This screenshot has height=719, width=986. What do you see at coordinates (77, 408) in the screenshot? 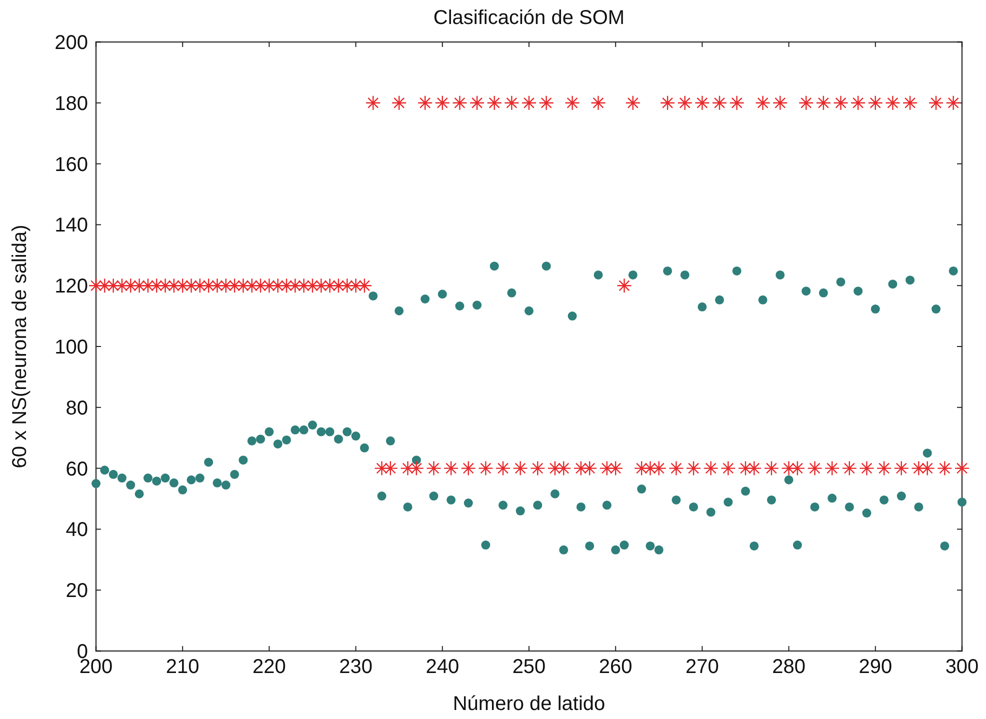
I see `y-tick-label: 80` at bounding box center [77, 408].